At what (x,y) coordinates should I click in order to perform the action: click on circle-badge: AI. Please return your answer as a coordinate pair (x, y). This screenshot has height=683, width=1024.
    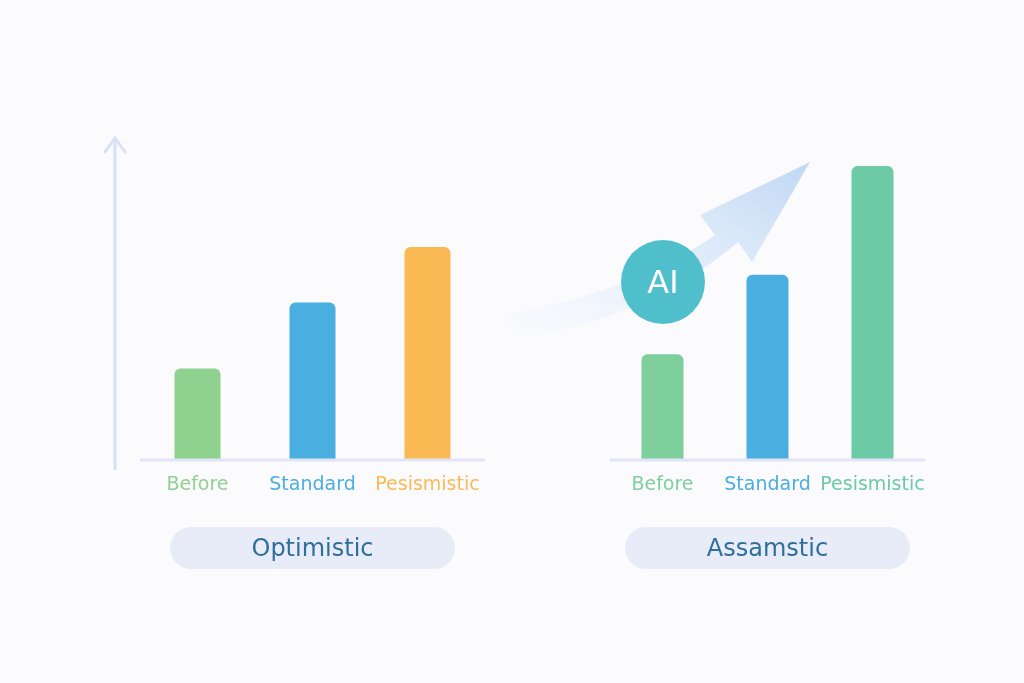
    Looking at the image, I should click on (663, 282).